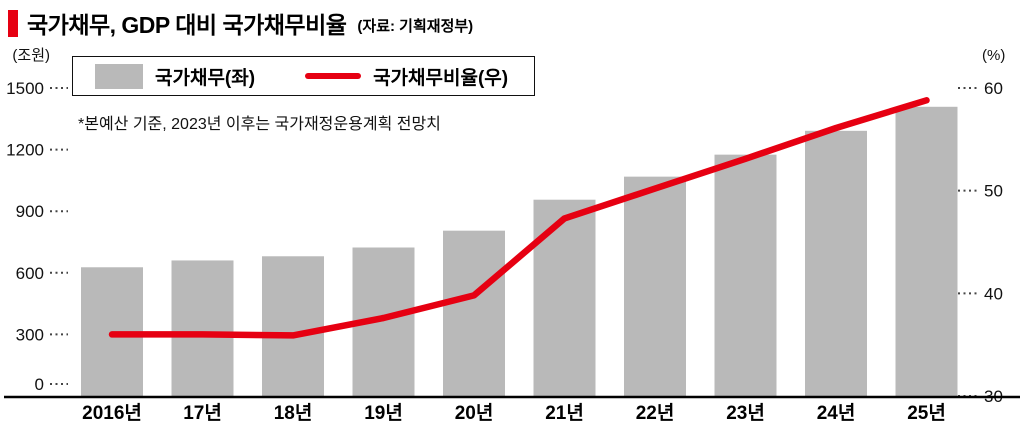  Describe the element at coordinates (39, 384) in the screenshot. I see `left-axis-tick-label: 0` at that location.